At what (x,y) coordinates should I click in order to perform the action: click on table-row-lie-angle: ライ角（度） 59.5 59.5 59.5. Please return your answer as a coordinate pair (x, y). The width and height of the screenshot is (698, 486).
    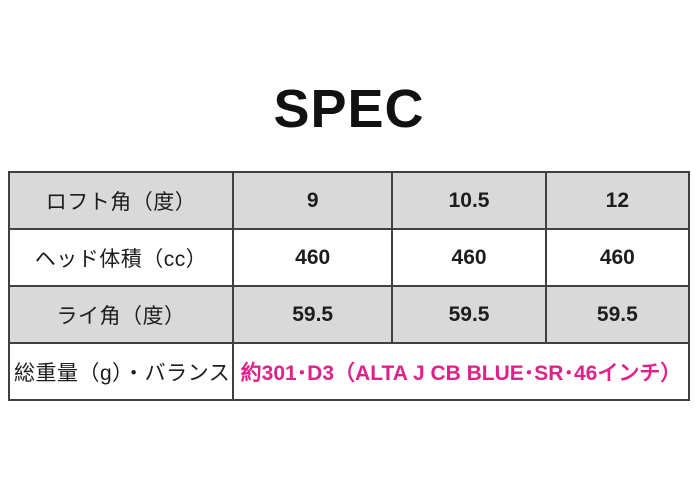
    Looking at the image, I should click on (349, 314).